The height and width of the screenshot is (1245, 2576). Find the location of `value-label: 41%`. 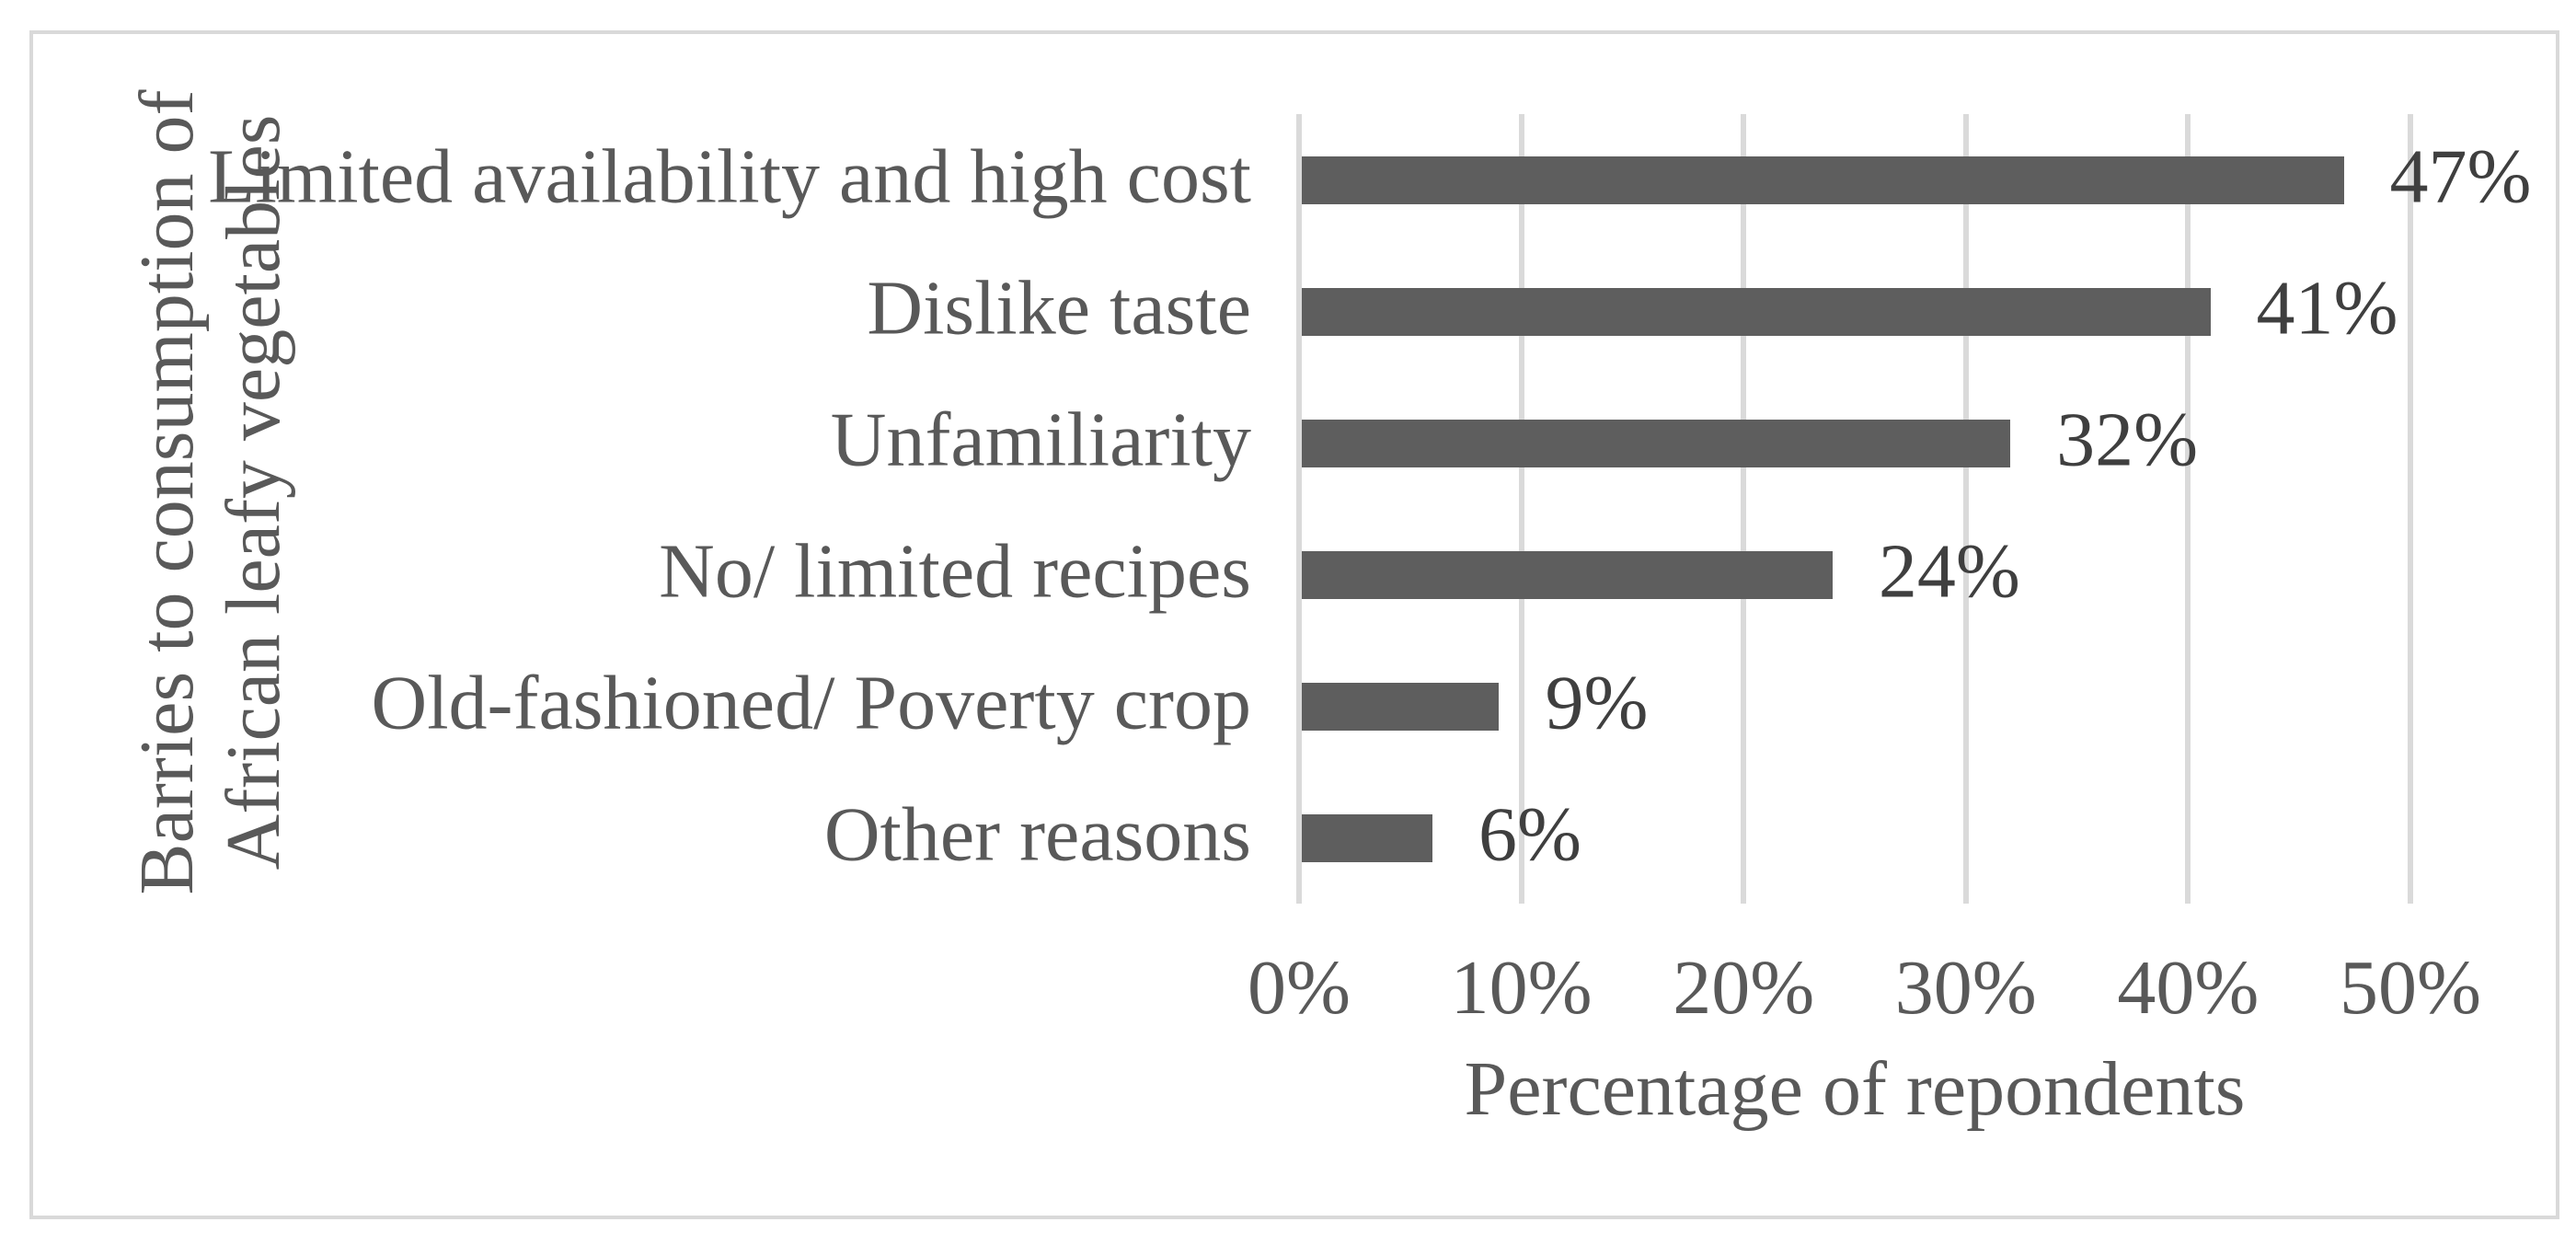

value-label: 41% is located at coordinates (2327, 308).